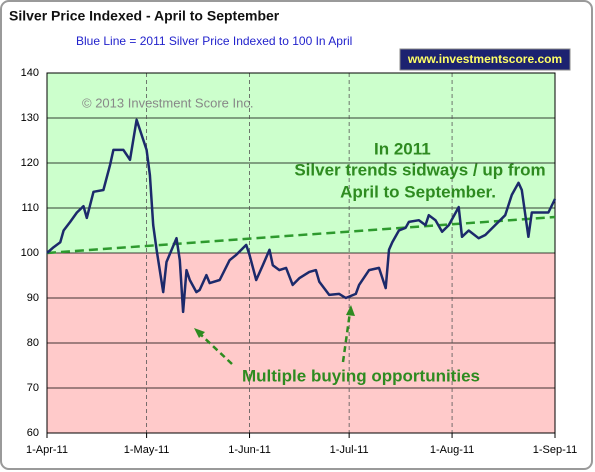 This screenshot has height=472, width=595. Describe the element at coordinates (33, 388) in the screenshot. I see `y-tick-label: 70` at that location.